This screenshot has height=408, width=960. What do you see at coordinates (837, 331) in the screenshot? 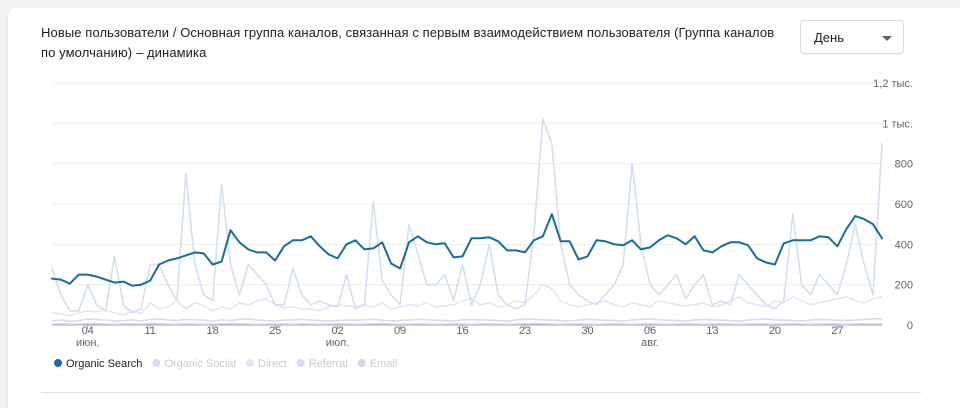
I see `x-tick-label: 27` at bounding box center [837, 331].